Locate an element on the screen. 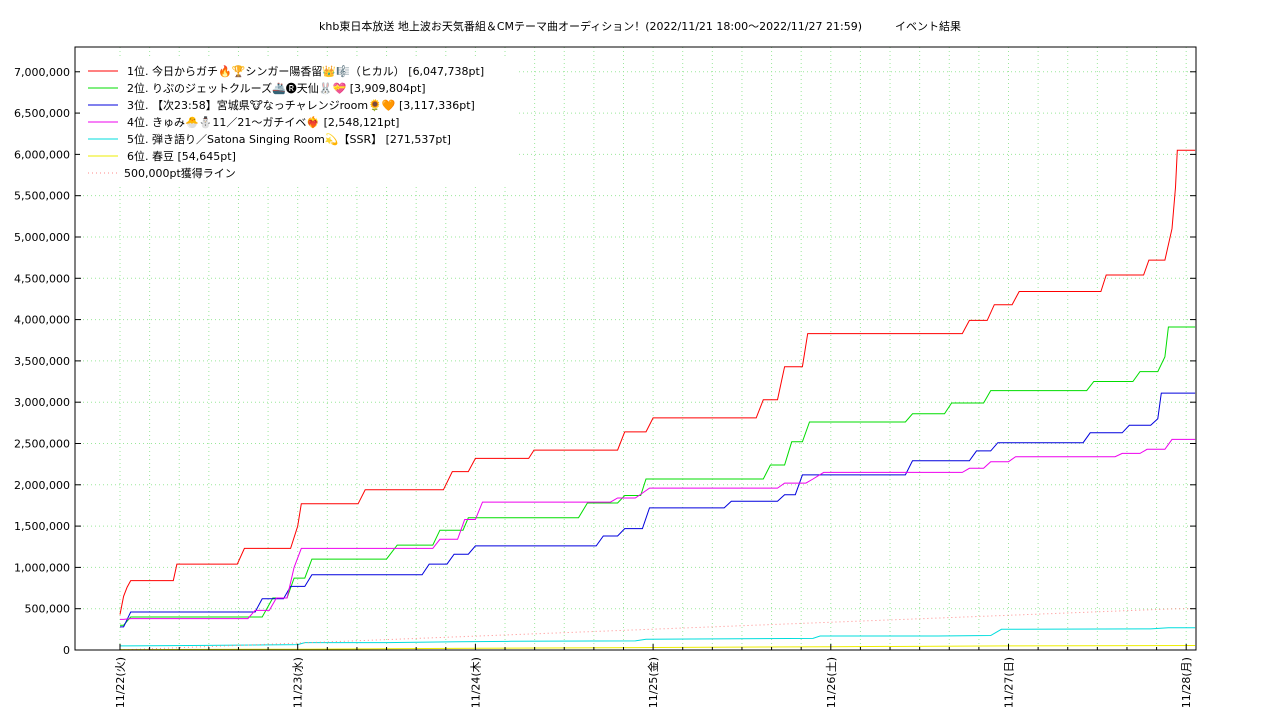 Image resolution: width=1280 pixels, height=720 pixels. y-tick-label: 500,000 is located at coordinates (48, 609).